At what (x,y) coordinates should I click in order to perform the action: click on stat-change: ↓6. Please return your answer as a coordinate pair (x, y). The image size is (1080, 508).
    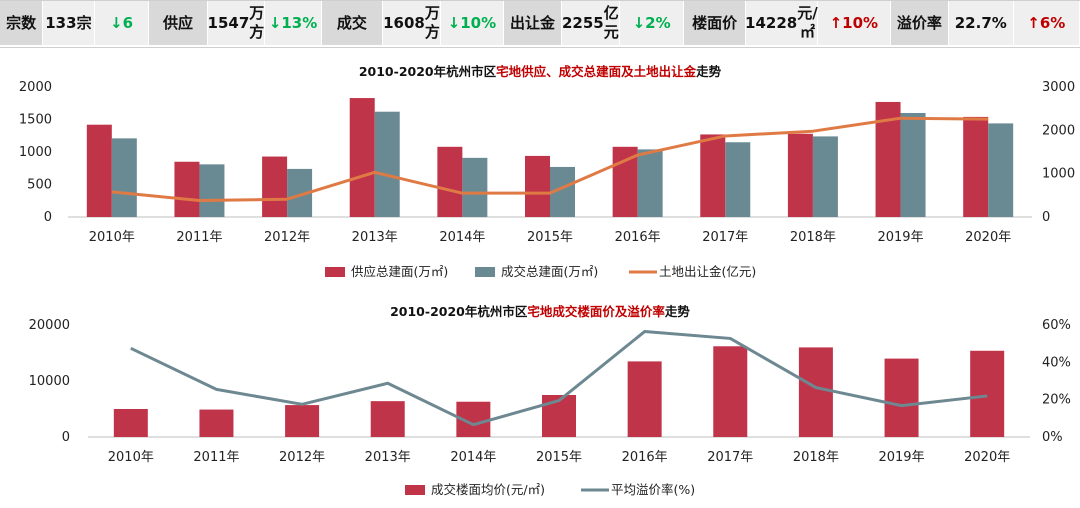
    Looking at the image, I should click on (122, 23).